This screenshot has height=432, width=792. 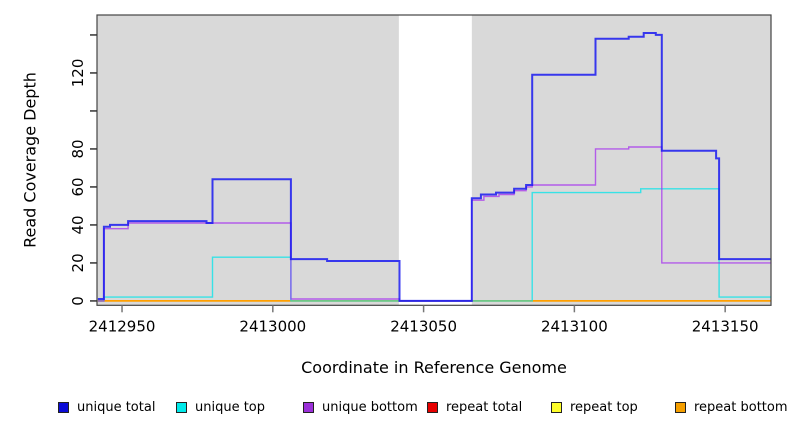 I want to click on x-tick-label: 2413050, so click(x=423, y=326).